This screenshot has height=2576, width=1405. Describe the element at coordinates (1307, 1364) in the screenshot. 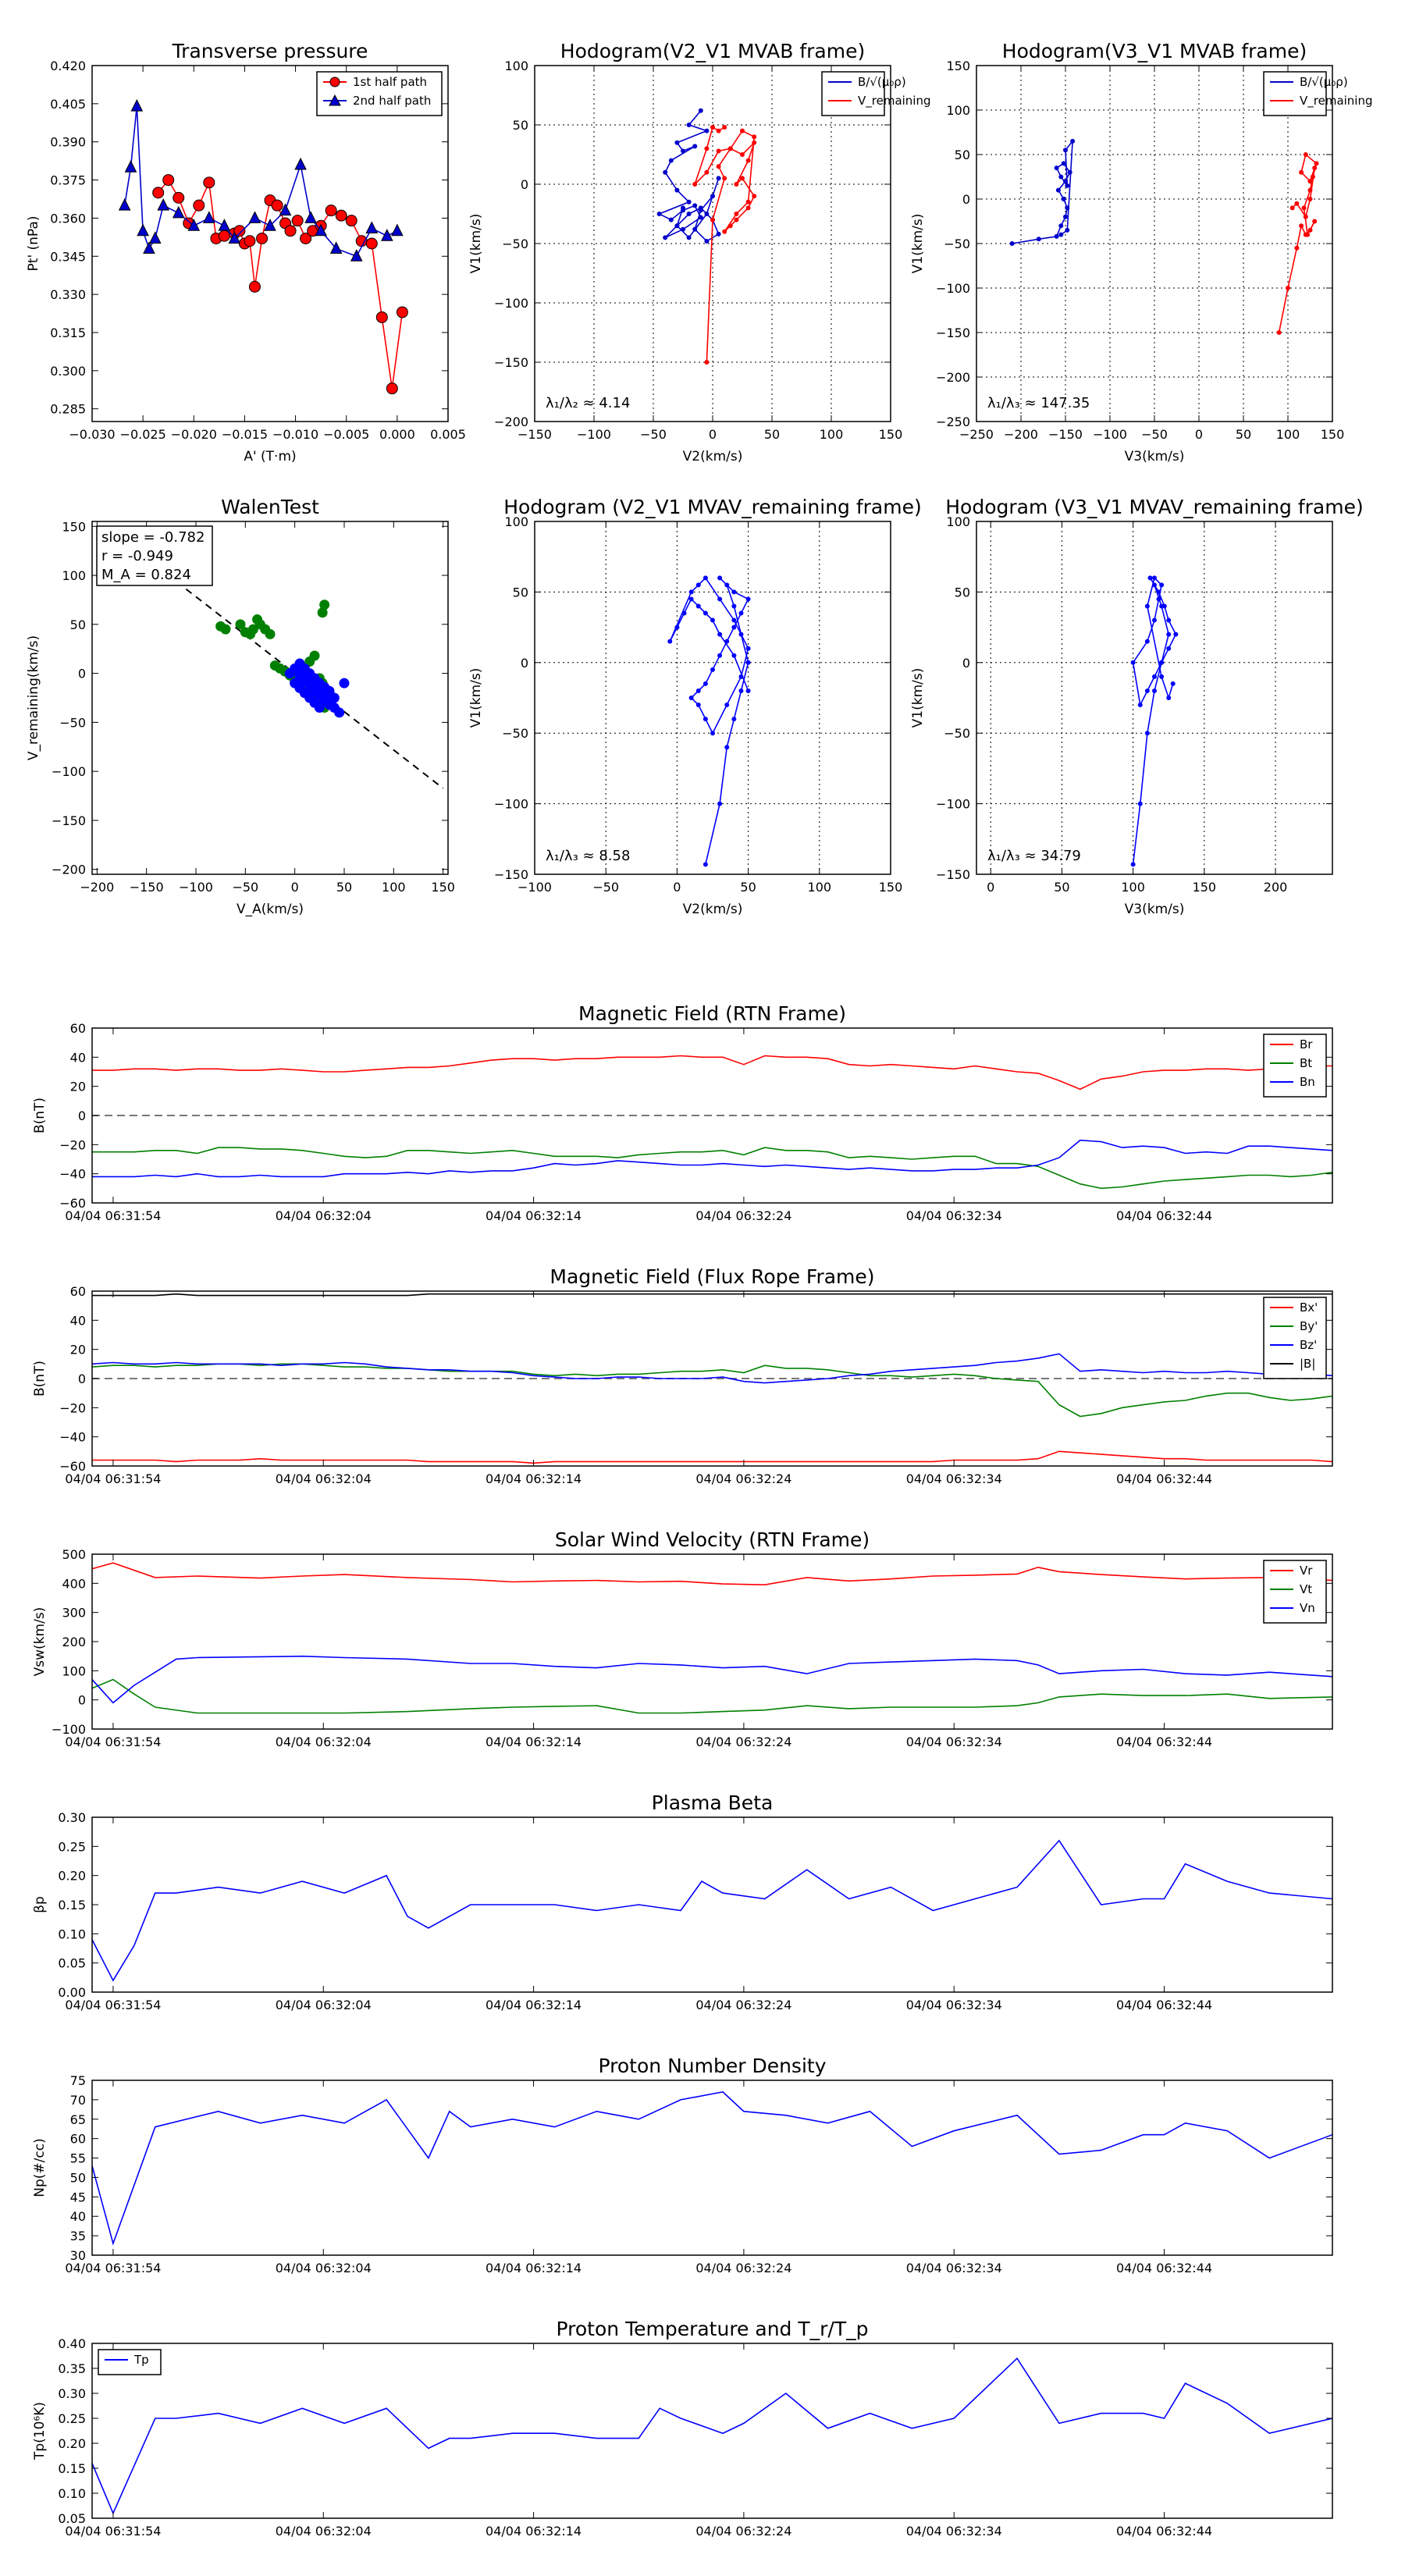

I see `legend-label: |B|` at that location.